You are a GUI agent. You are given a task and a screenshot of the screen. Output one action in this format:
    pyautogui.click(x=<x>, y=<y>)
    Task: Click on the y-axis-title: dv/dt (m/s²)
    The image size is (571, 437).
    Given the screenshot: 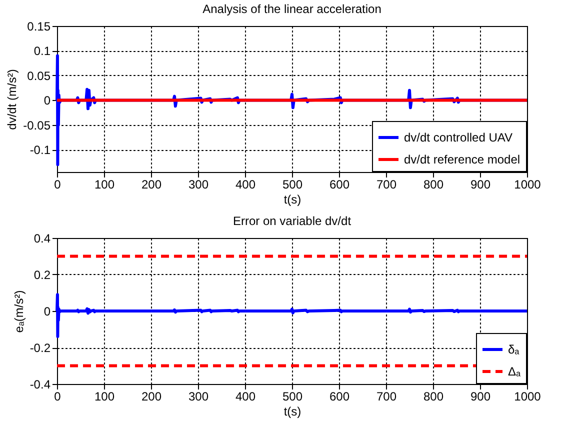 What is the action you would take?
    pyautogui.click(x=12, y=99)
    